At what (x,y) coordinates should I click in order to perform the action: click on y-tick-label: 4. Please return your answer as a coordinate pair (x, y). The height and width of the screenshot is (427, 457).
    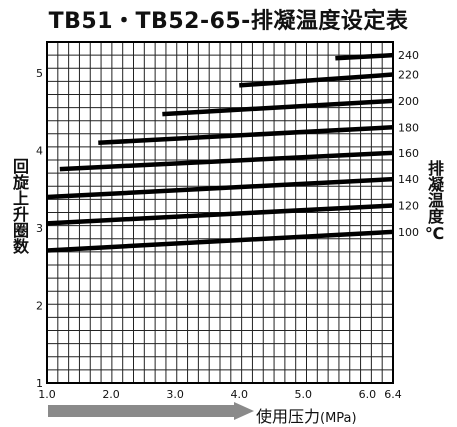
    Looking at the image, I should click on (39, 151).